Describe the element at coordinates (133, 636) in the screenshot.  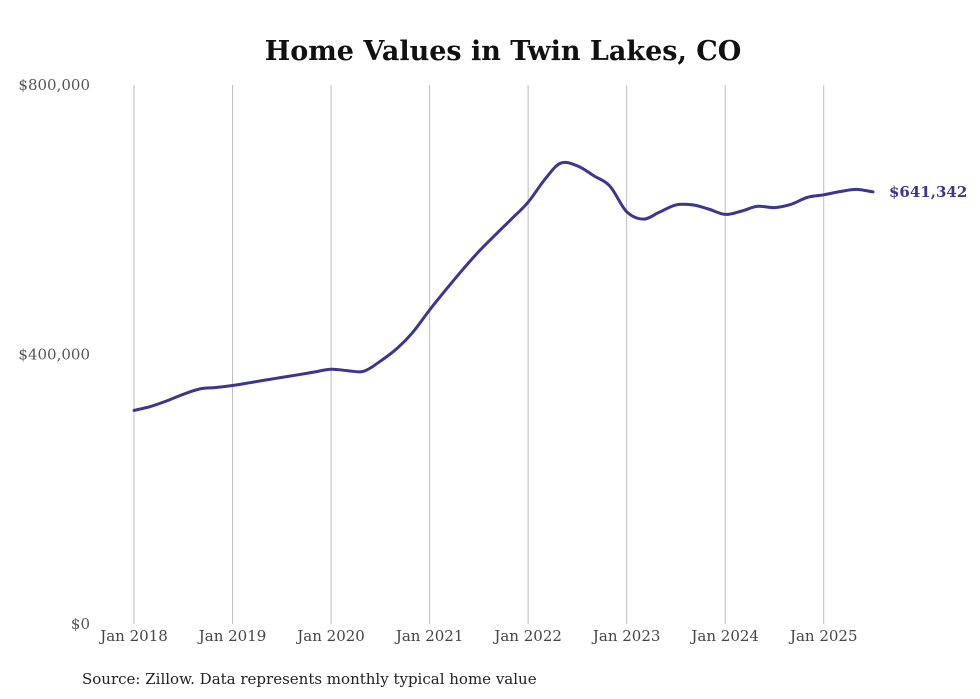
I see `x-tick-label: Jan 2018` at that location.